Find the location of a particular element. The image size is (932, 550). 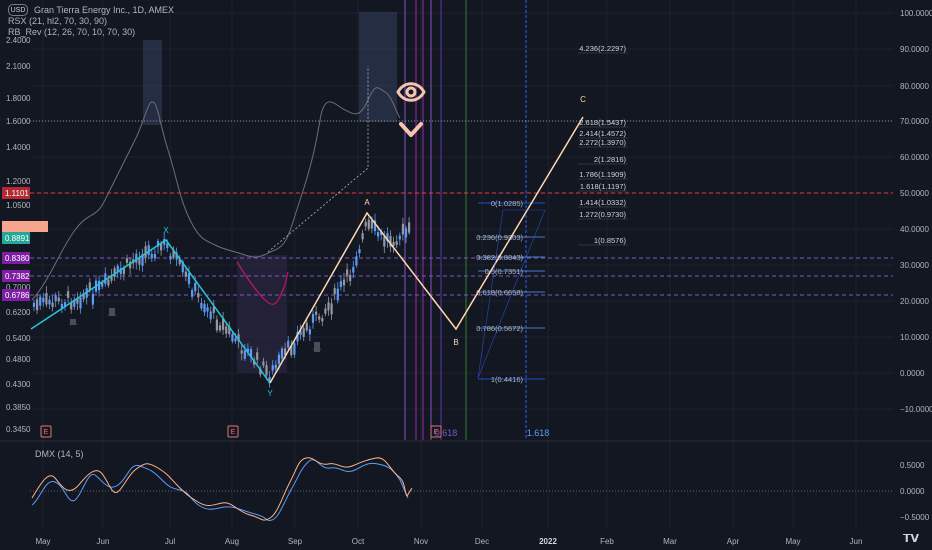

indicator-rsx: RSX (21, hl2, 70, 30, 90) is located at coordinates (91, 21).